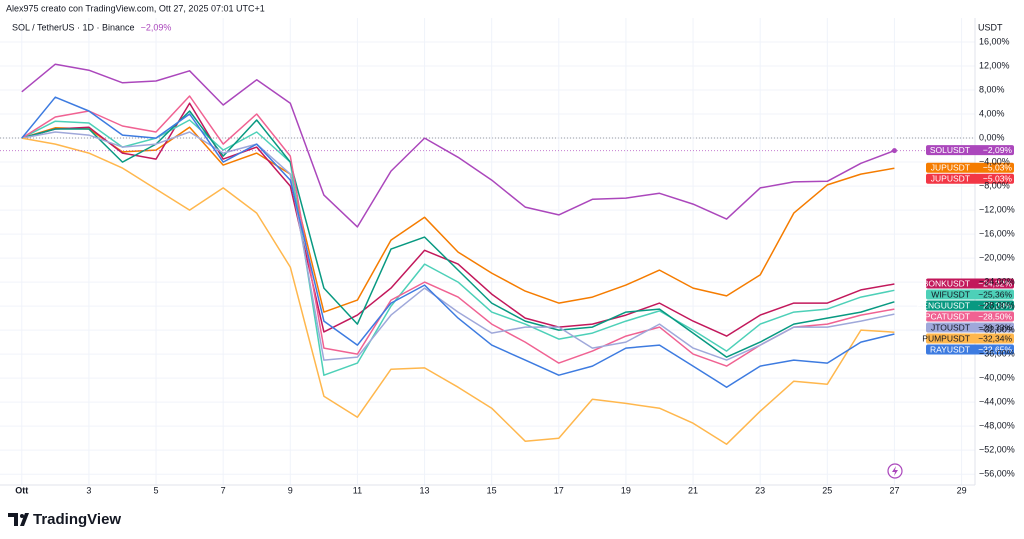 Image resolution: width=1024 pixels, height=539 pixels. What do you see at coordinates (998, 150) in the screenshot?
I see `tag-value: −2,09%` at bounding box center [998, 150].